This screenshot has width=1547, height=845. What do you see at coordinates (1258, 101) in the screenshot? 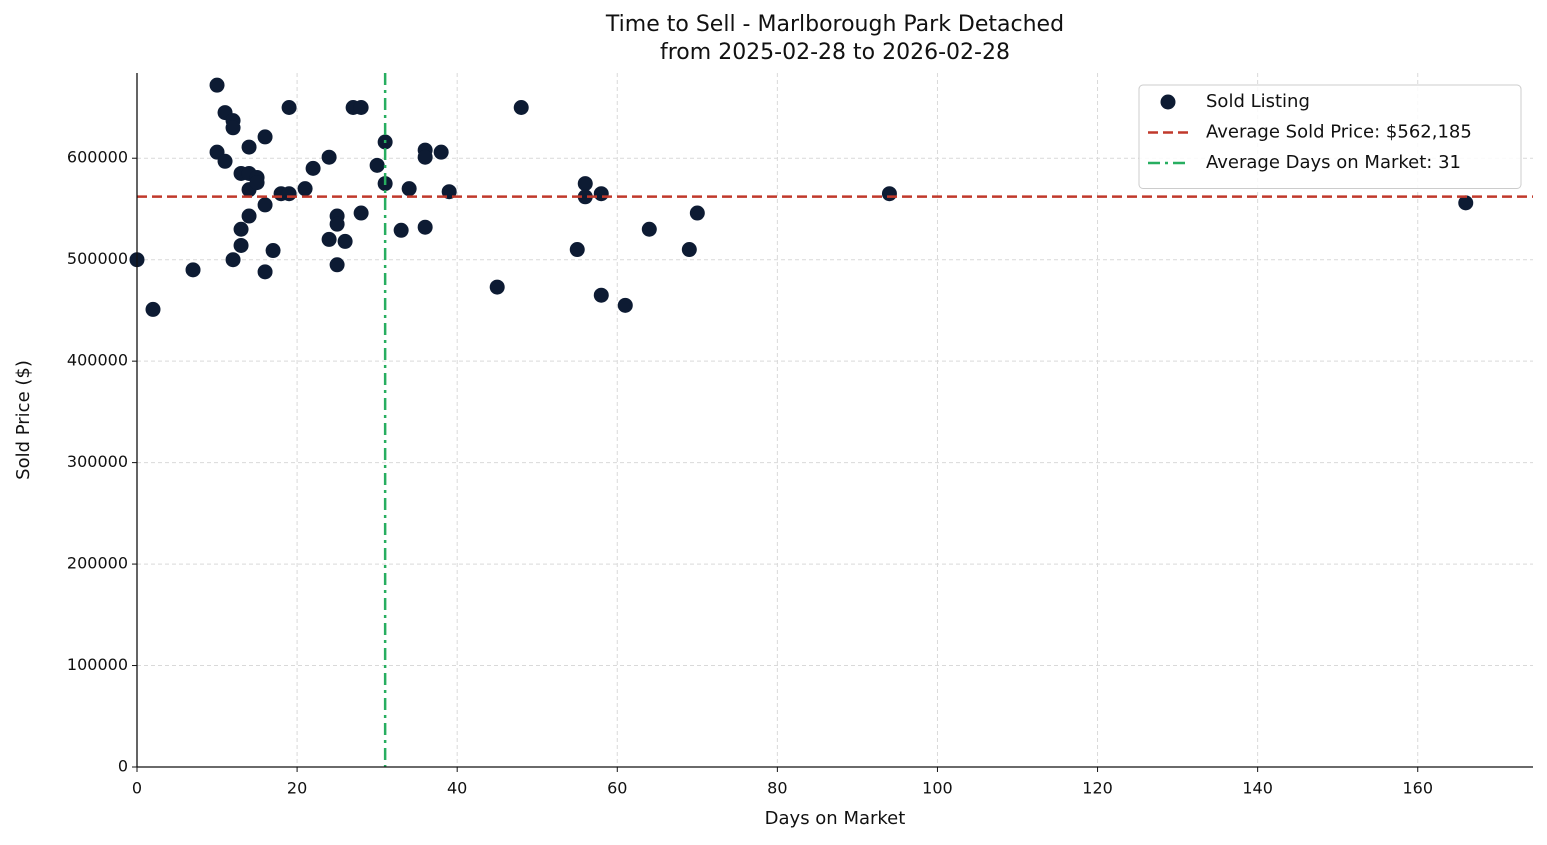
I see `legend-label: Sold Listing` at bounding box center [1258, 101].